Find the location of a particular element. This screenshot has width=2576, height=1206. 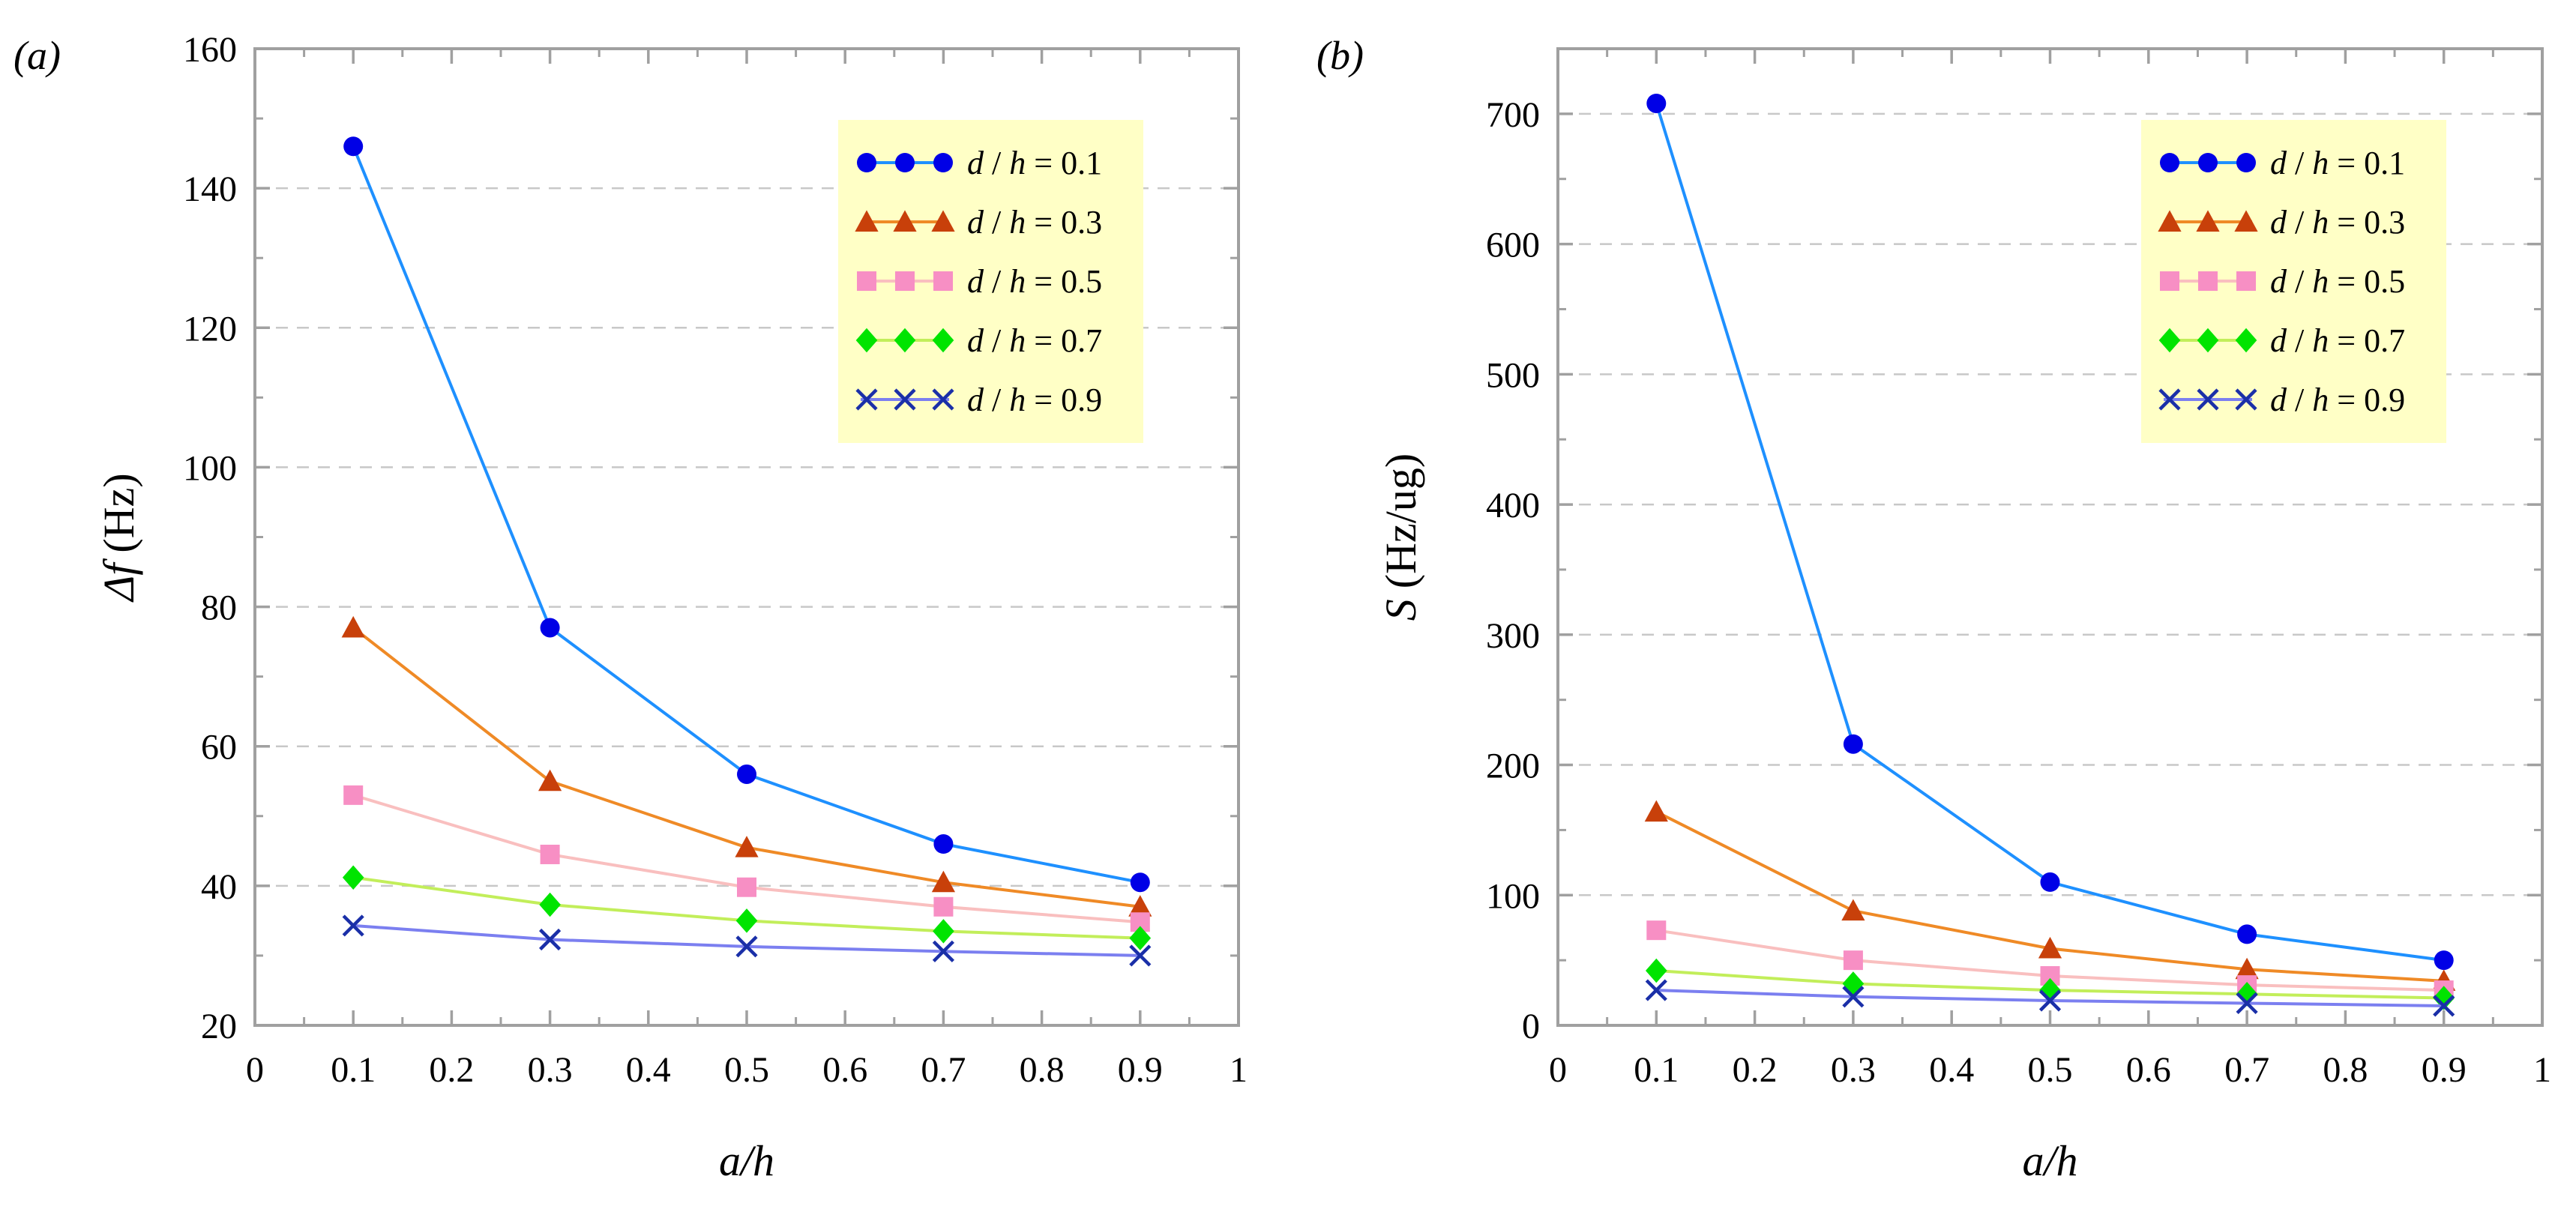

legend-label: d / h = 0.9 is located at coordinates (1034, 400).